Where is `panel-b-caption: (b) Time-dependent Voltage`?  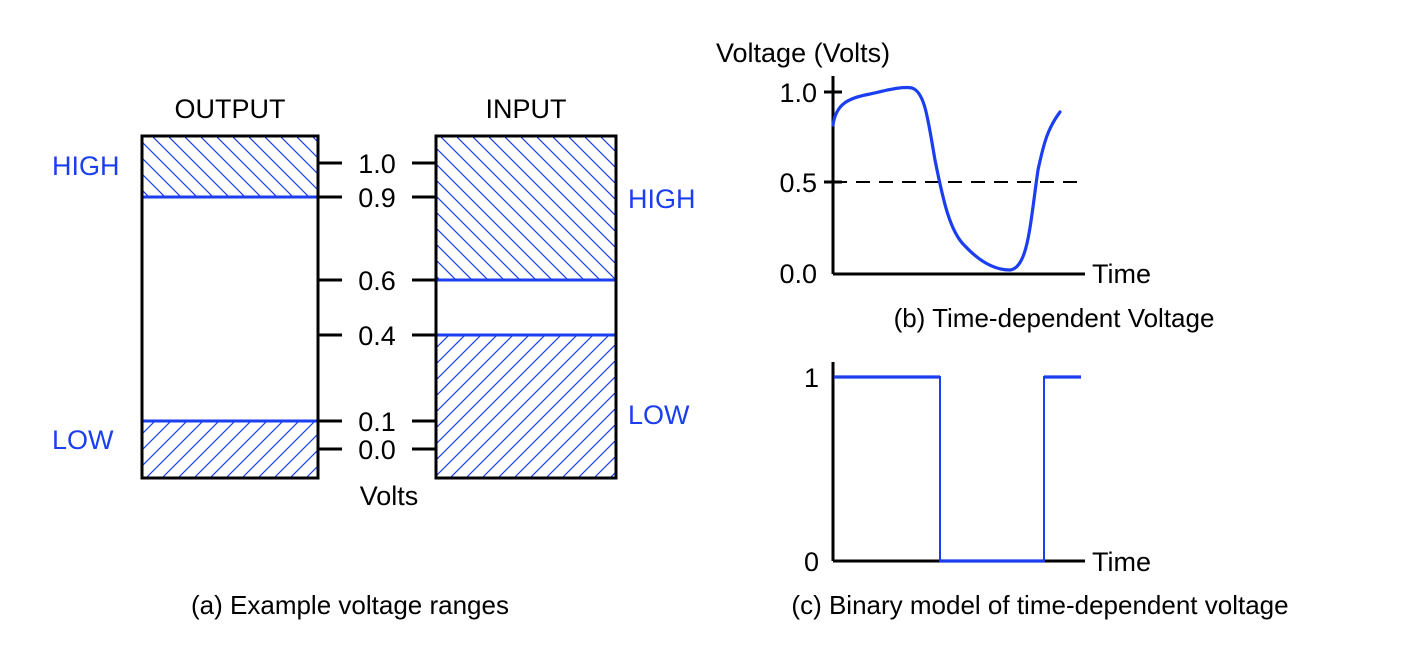
panel-b-caption: (b) Time-dependent Voltage is located at coordinates (1054, 318).